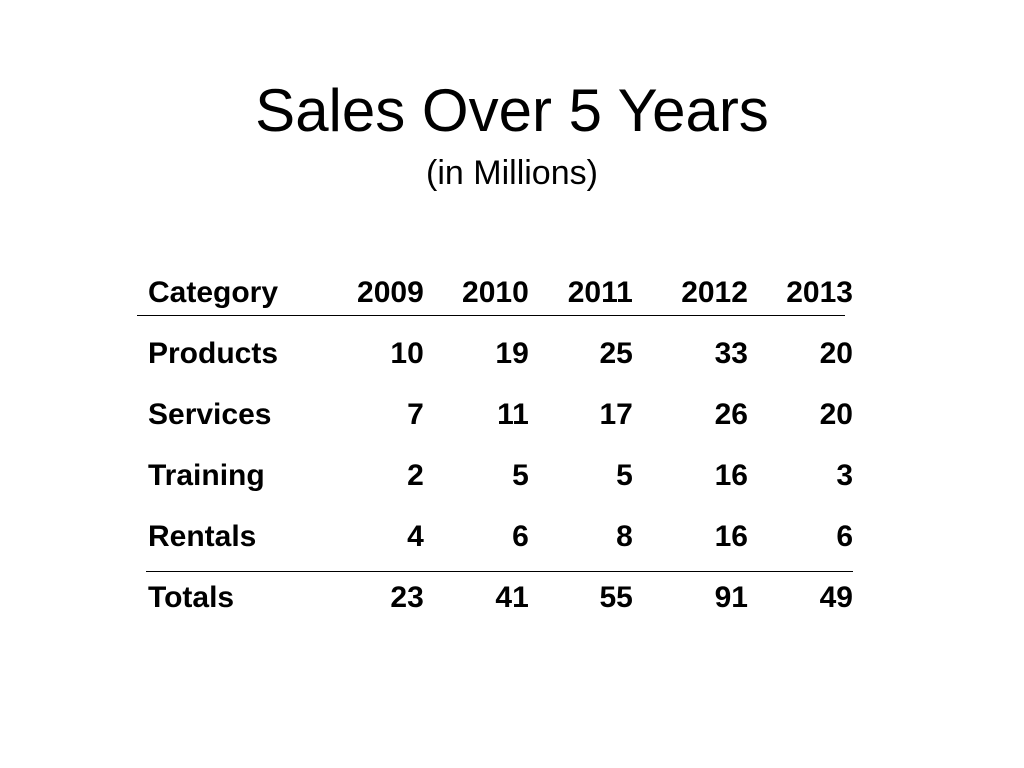 Image resolution: width=1024 pixels, height=768 pixels. I want to click on totals-label: Totals, so click(191, 597).